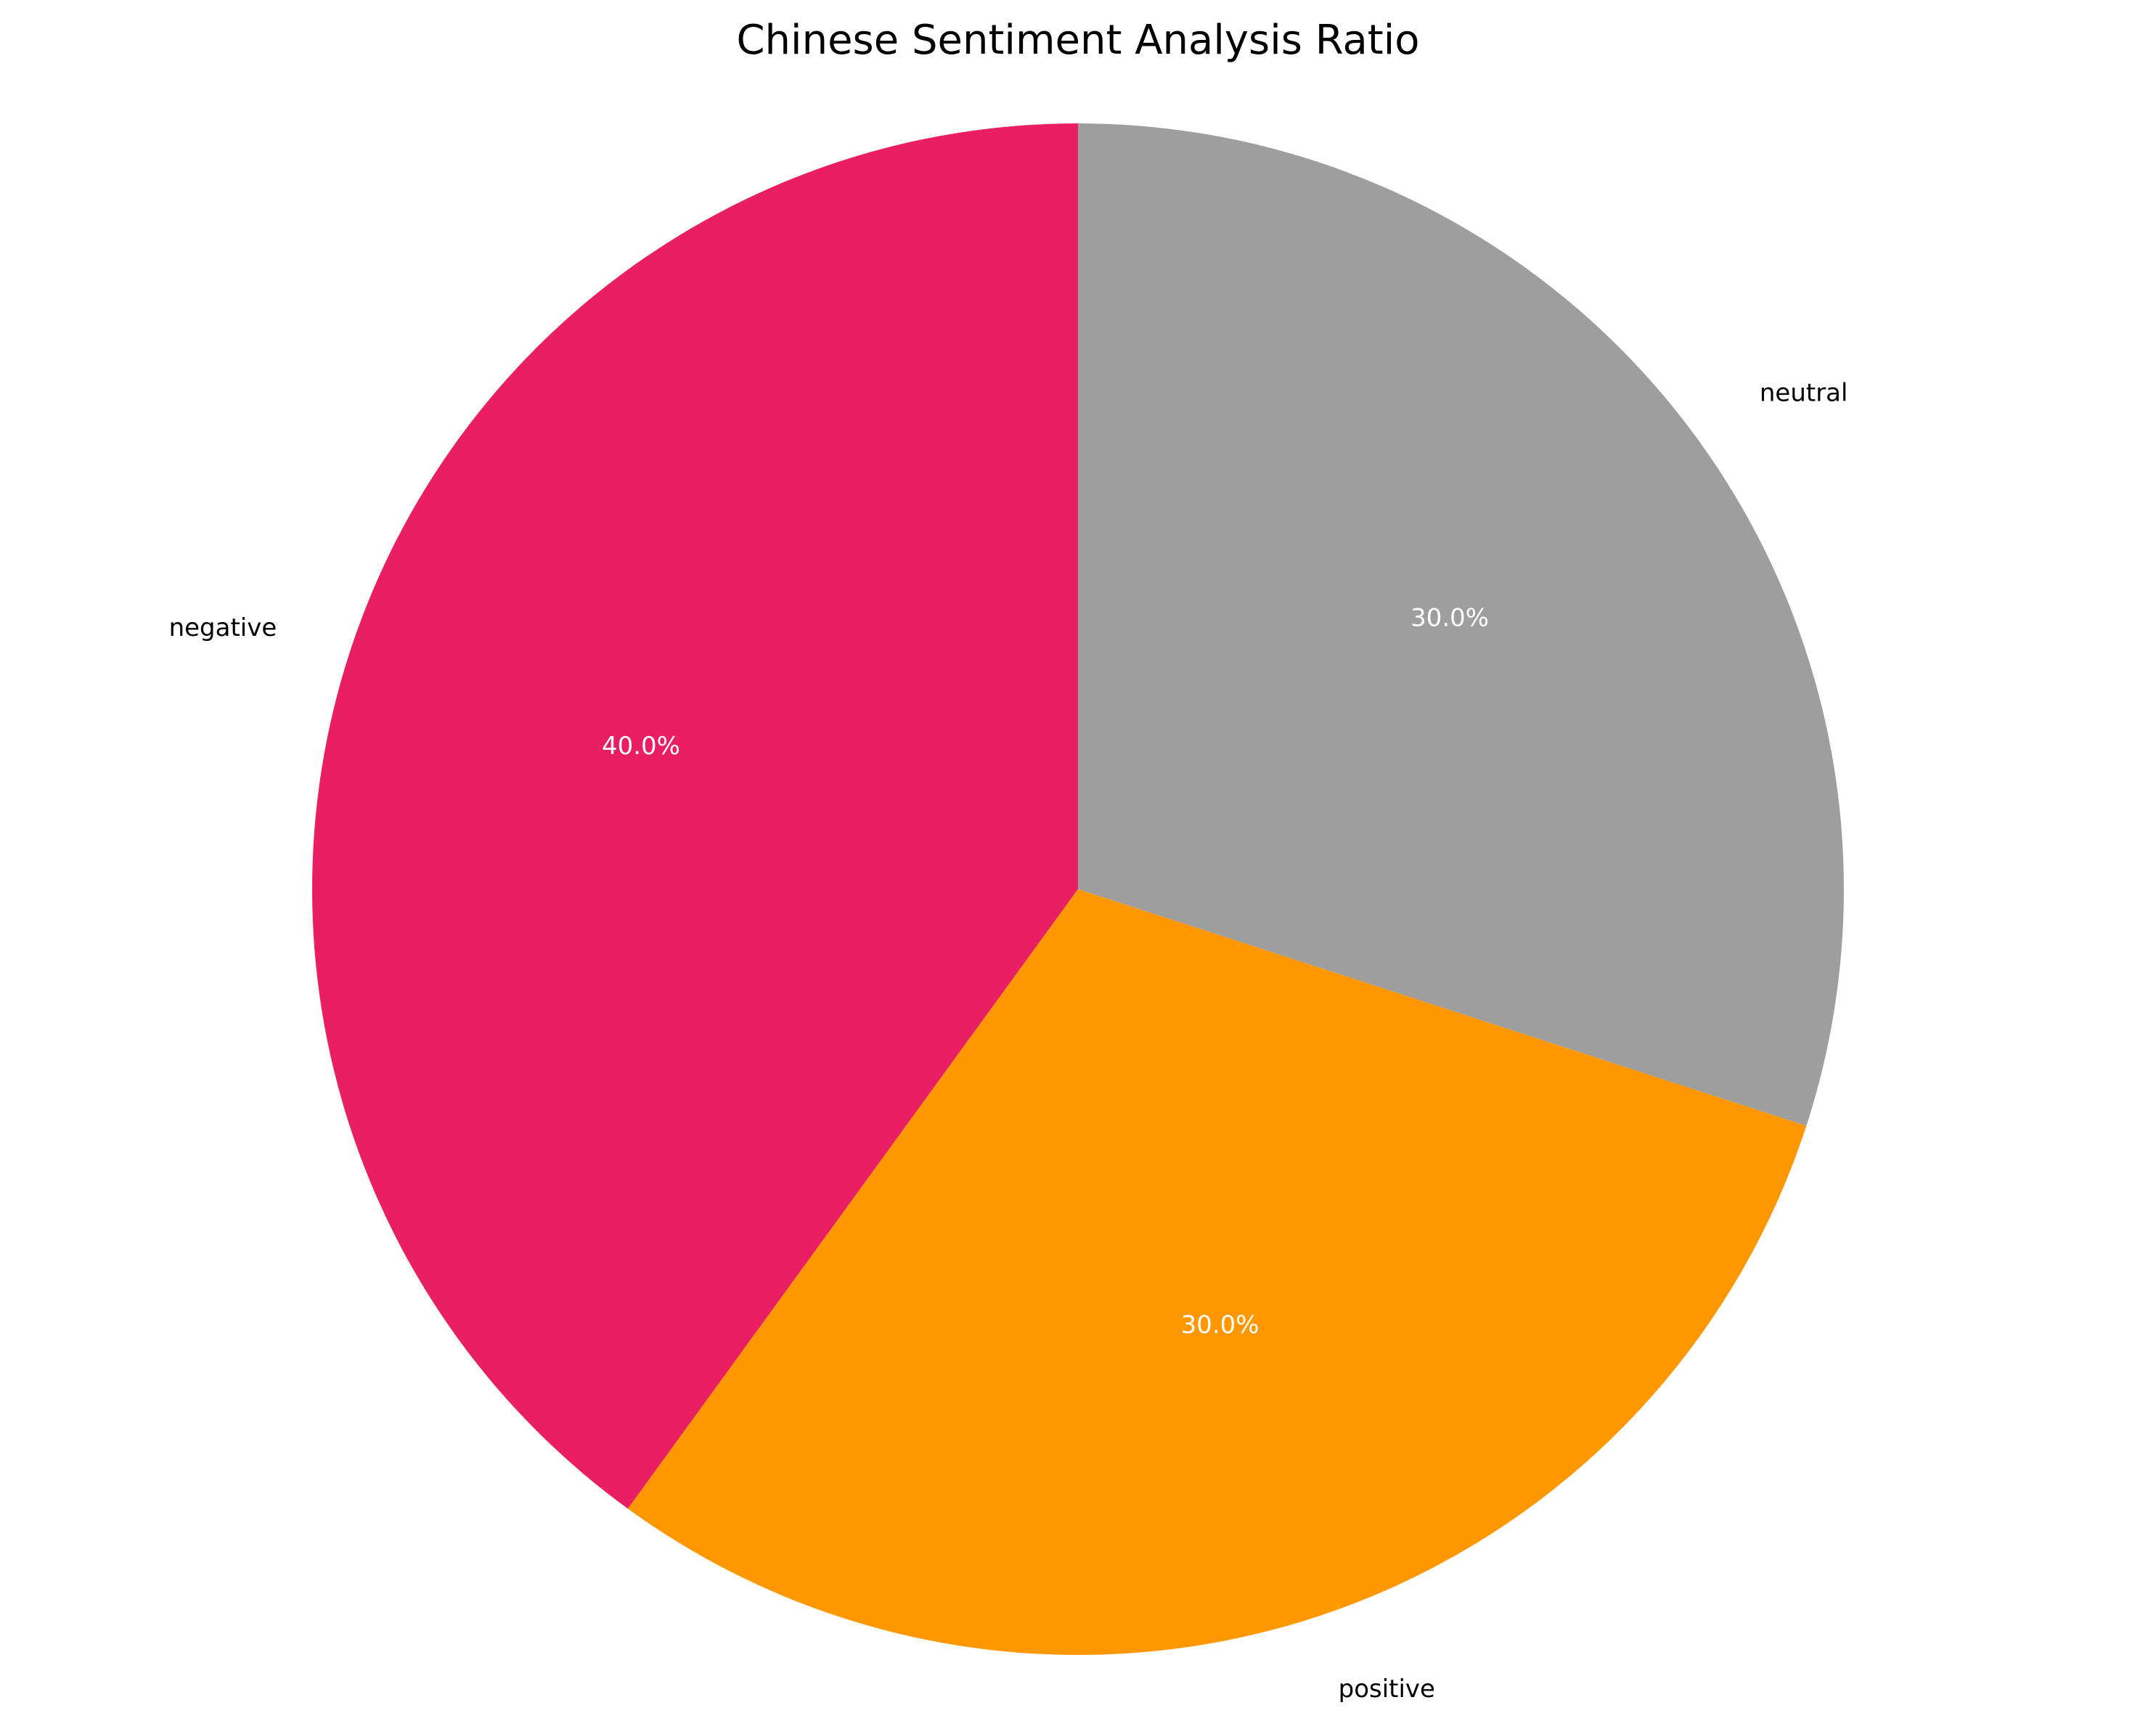 The height and width of the screenshot is (1721, 2156). Describe the element at coordinates (1077, 40) in the screenshot. I see `chart-title: Chinese Sentiment Analysis Ratio` at that location.